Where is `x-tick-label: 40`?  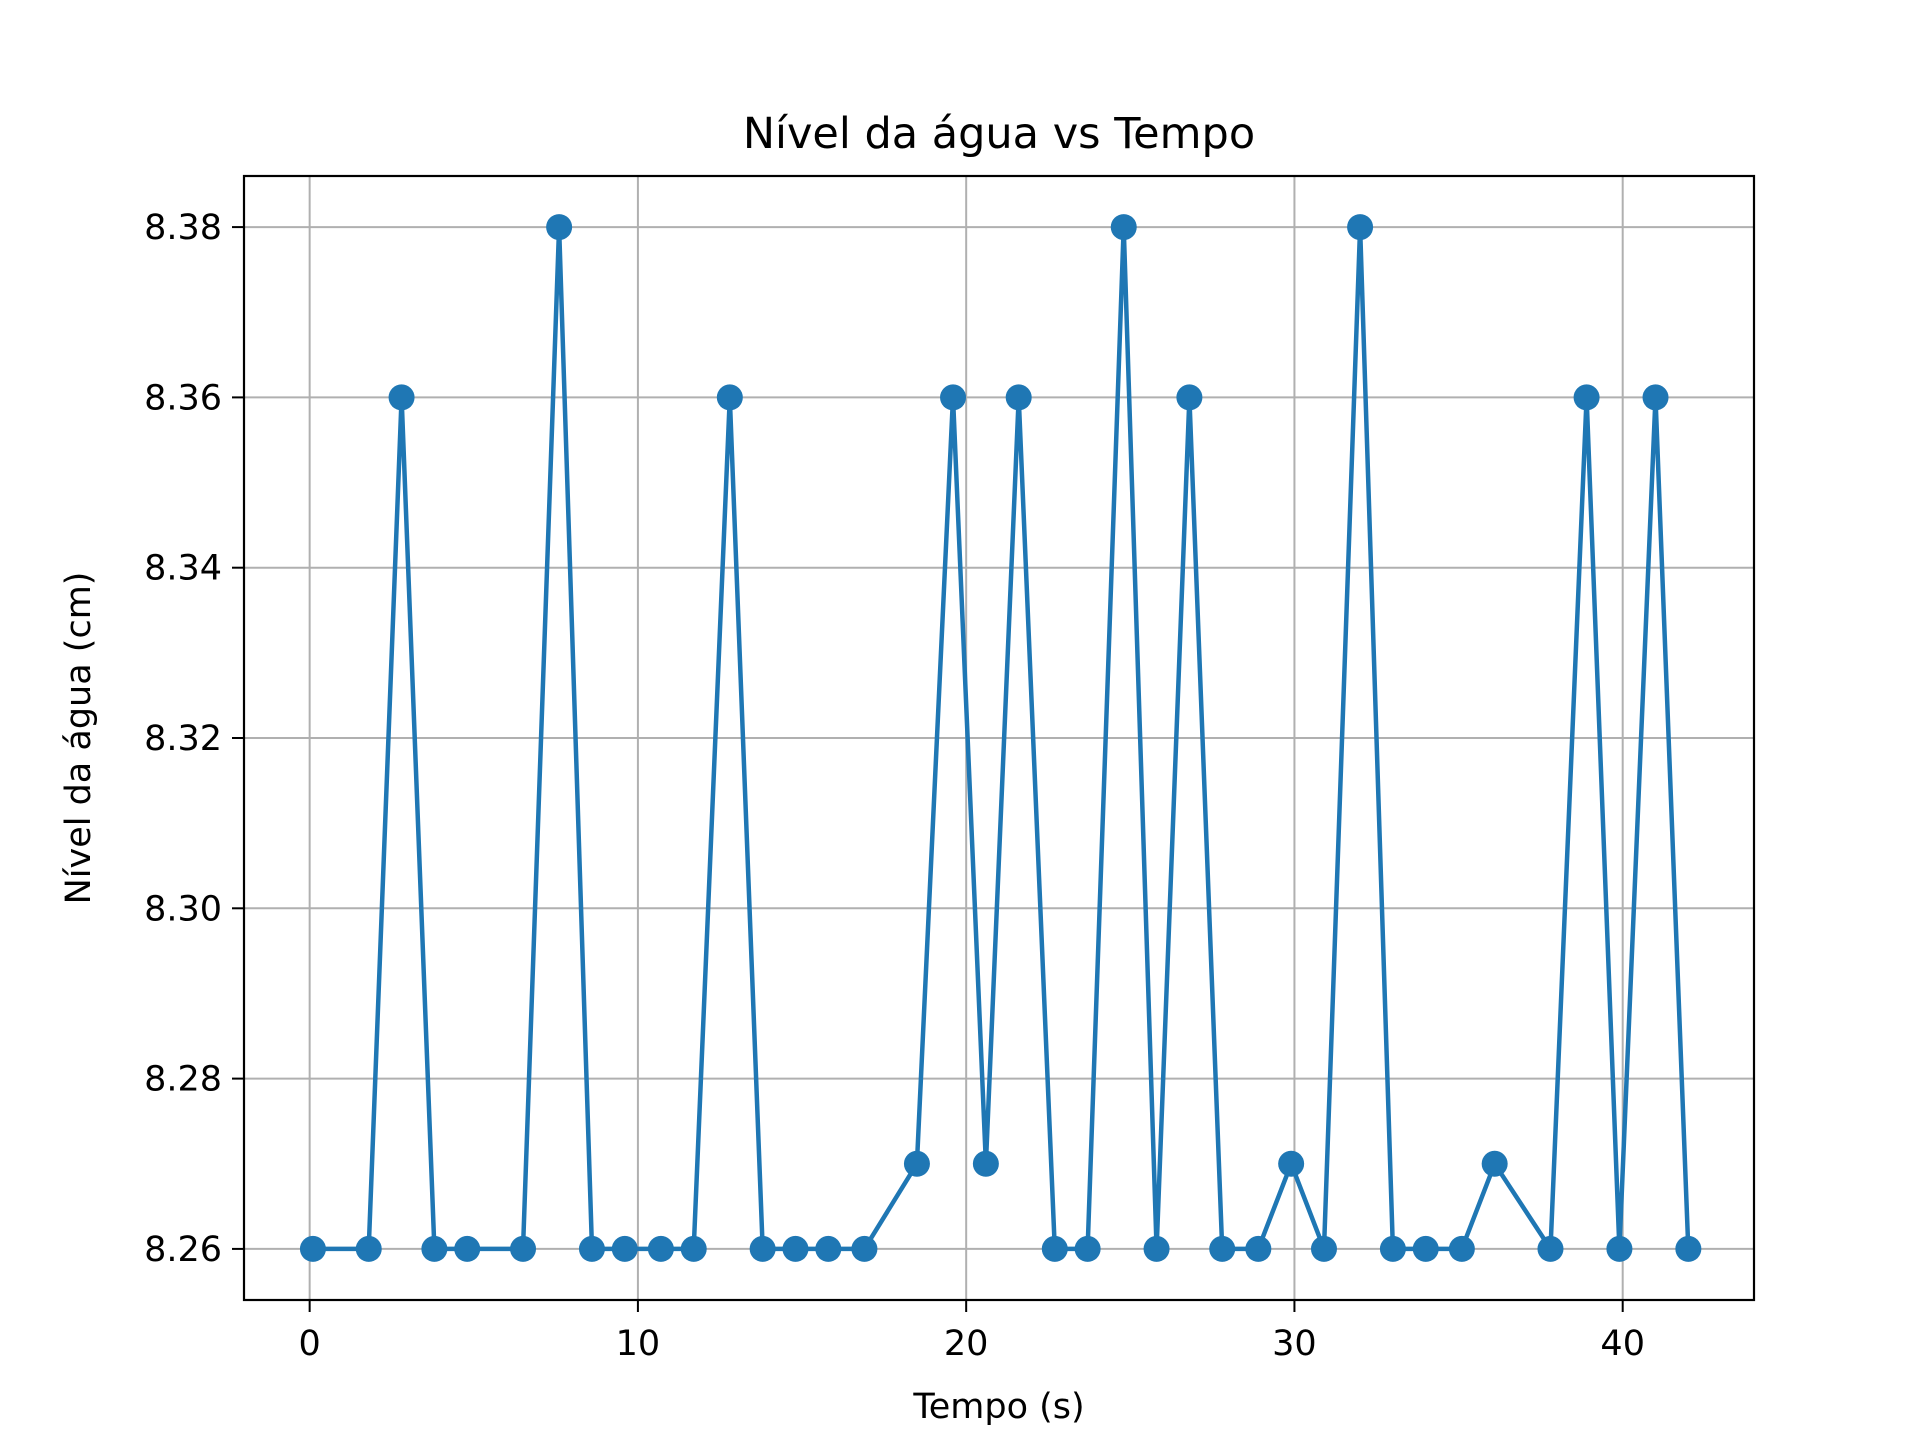 x-tick-label: 40 is located at coordinates (1622, 1344).